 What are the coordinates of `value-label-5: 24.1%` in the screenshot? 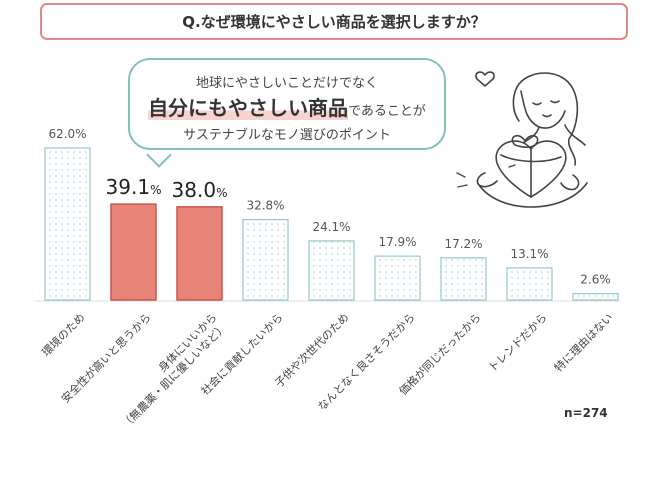 It's located at (331, 227).